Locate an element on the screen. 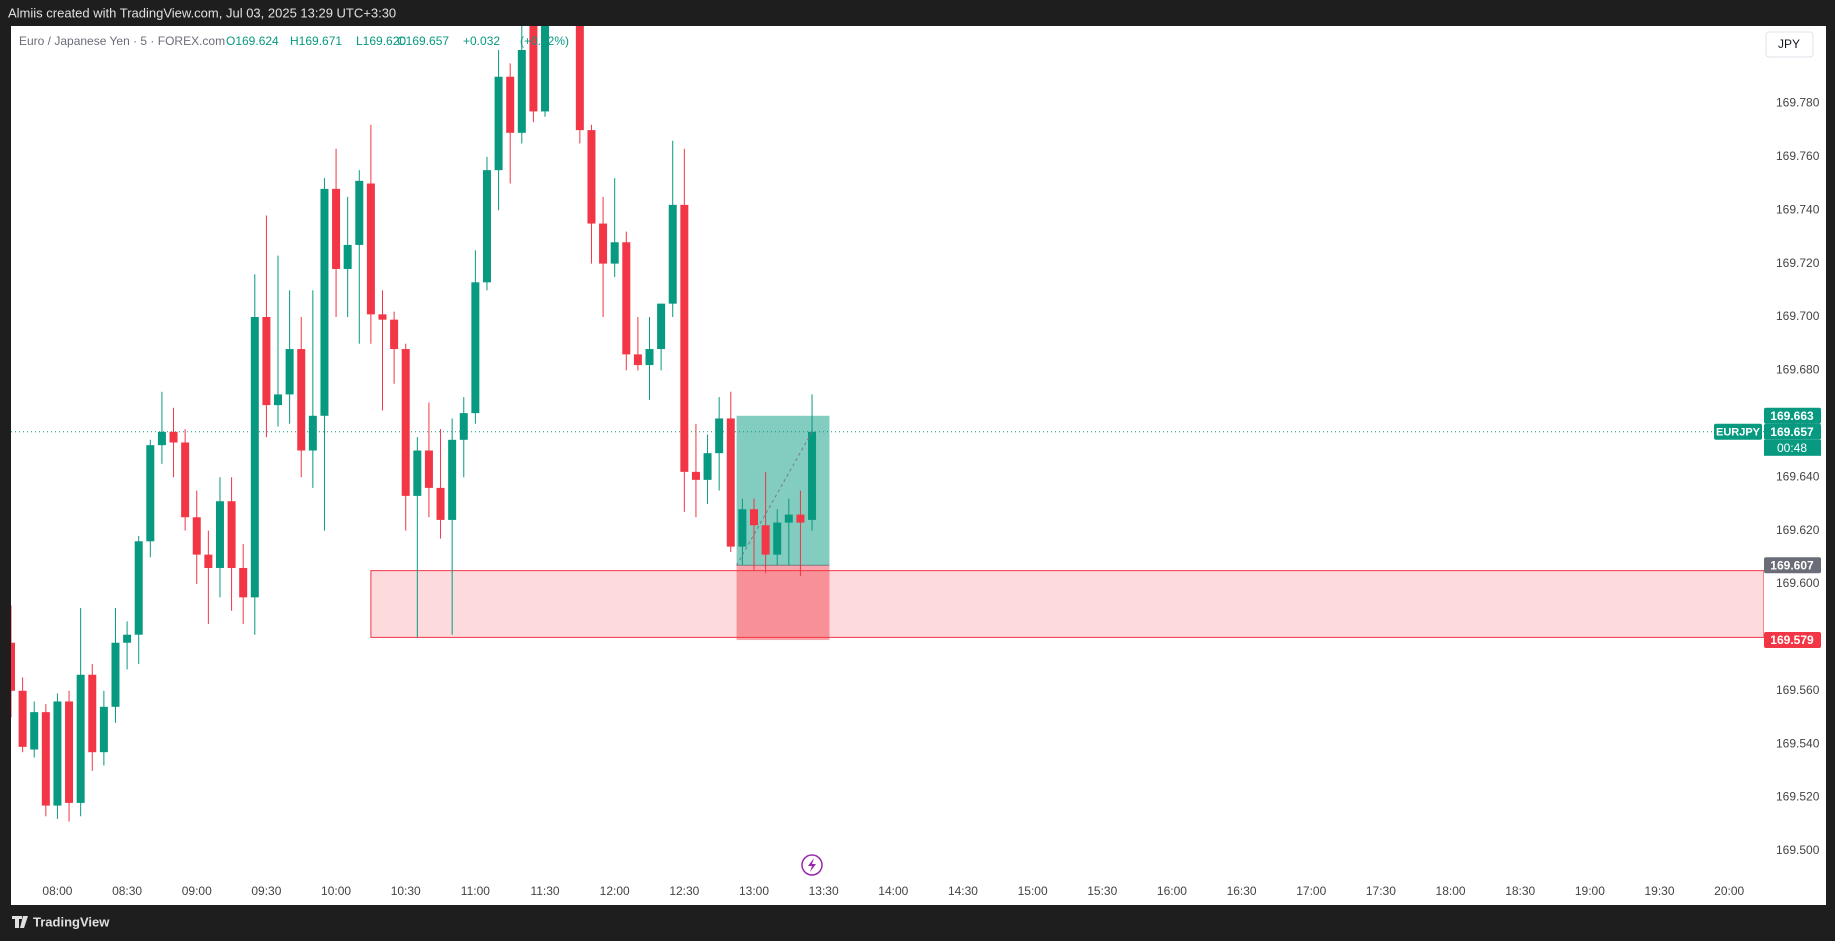  stop-loss-area is located at coordinates (783, 603).